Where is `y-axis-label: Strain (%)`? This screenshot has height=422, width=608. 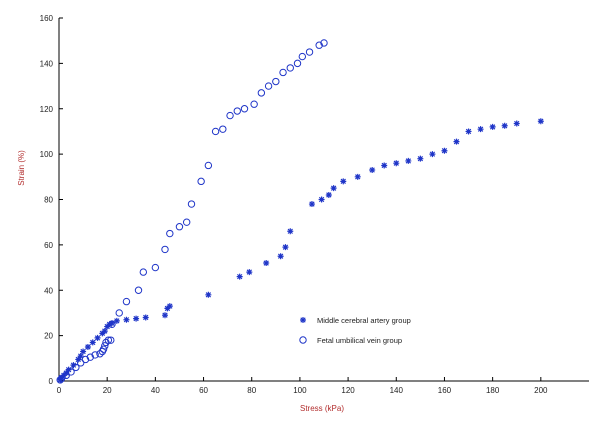 y-axis-label: Strain (%) is located at coordinates (21, 168).